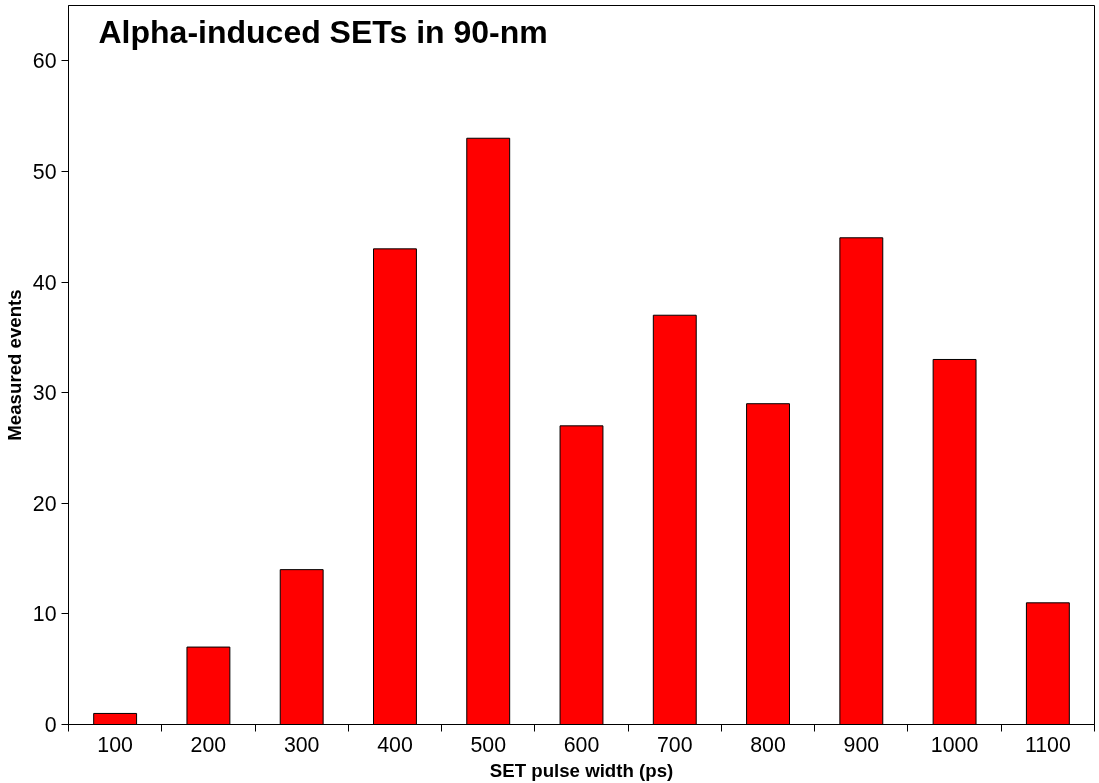 The image size is (1099, 783). I want to click on y-tick-label: 10, so click(44, 614).